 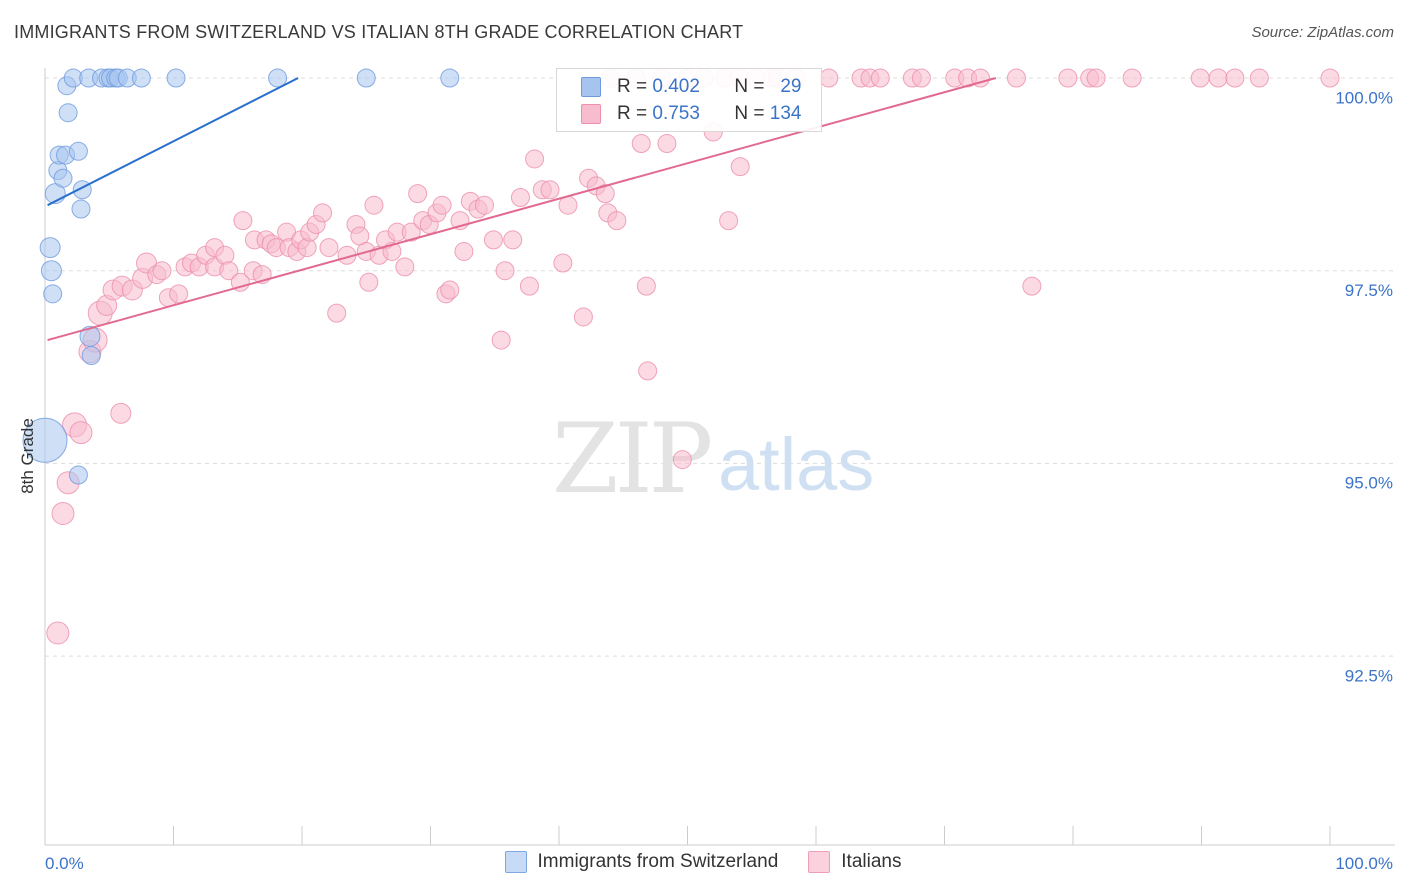 I want to click on legend-row-swiss: R = 0.402 N = 29, so click(x=691, y=87).